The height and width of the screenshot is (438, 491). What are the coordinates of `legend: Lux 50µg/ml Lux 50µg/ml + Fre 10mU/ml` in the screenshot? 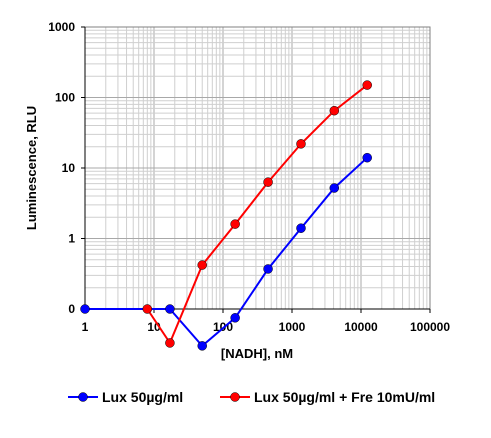 It's located at (251, 397).